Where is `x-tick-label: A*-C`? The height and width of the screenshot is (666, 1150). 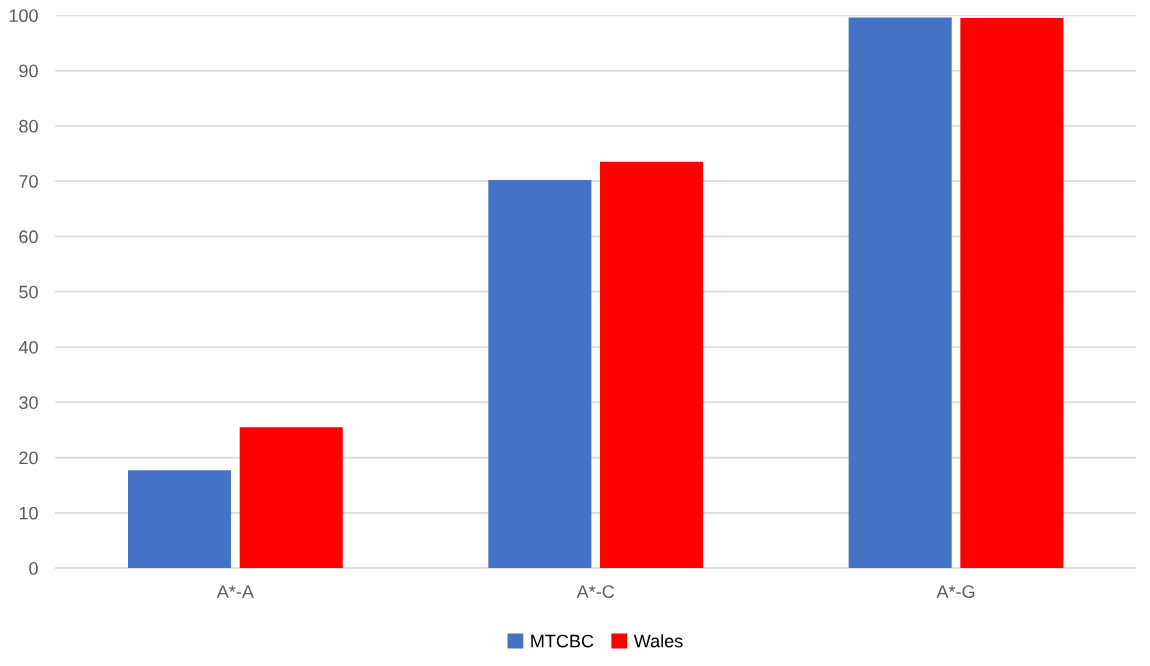
x-tick-label: A*-C is located at coordinates (595, 592).